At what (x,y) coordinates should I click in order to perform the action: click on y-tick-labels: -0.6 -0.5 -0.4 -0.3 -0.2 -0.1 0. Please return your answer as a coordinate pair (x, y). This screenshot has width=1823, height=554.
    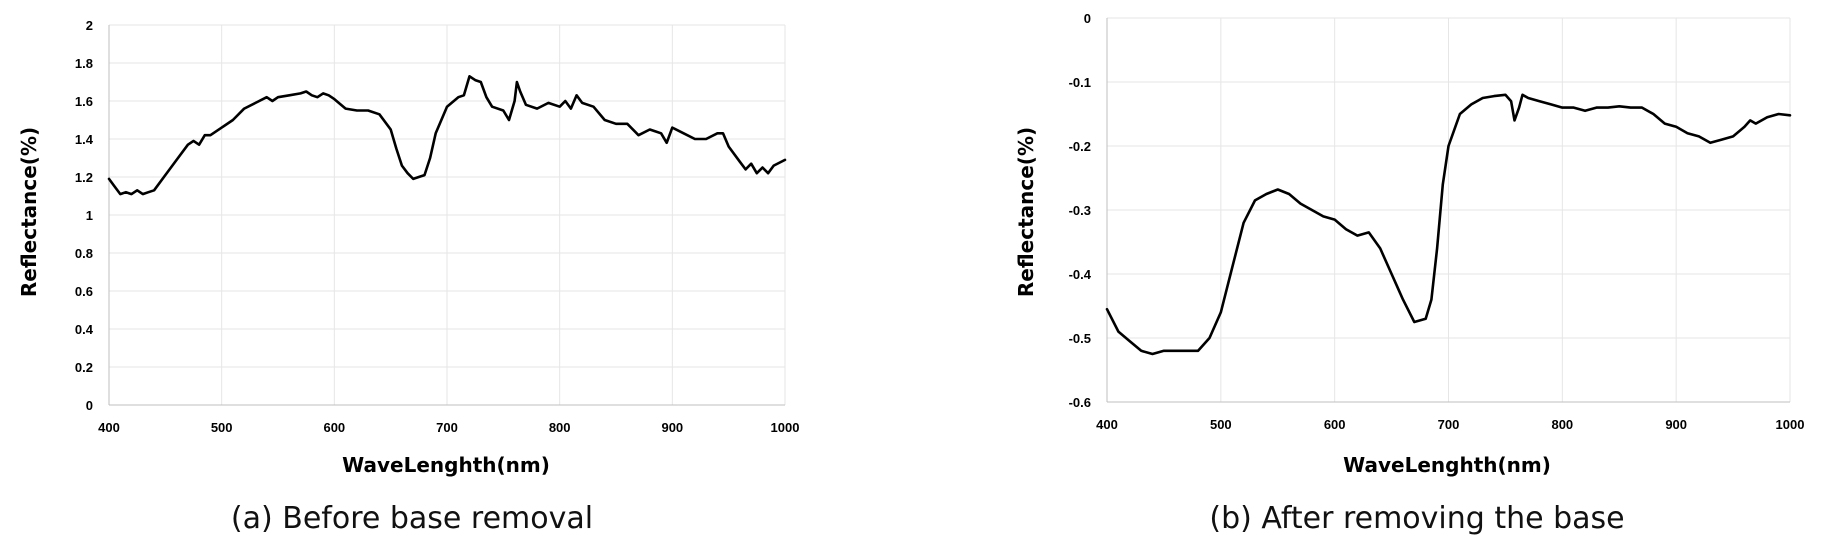
    Looking at the image, I should click on (1080, 210).